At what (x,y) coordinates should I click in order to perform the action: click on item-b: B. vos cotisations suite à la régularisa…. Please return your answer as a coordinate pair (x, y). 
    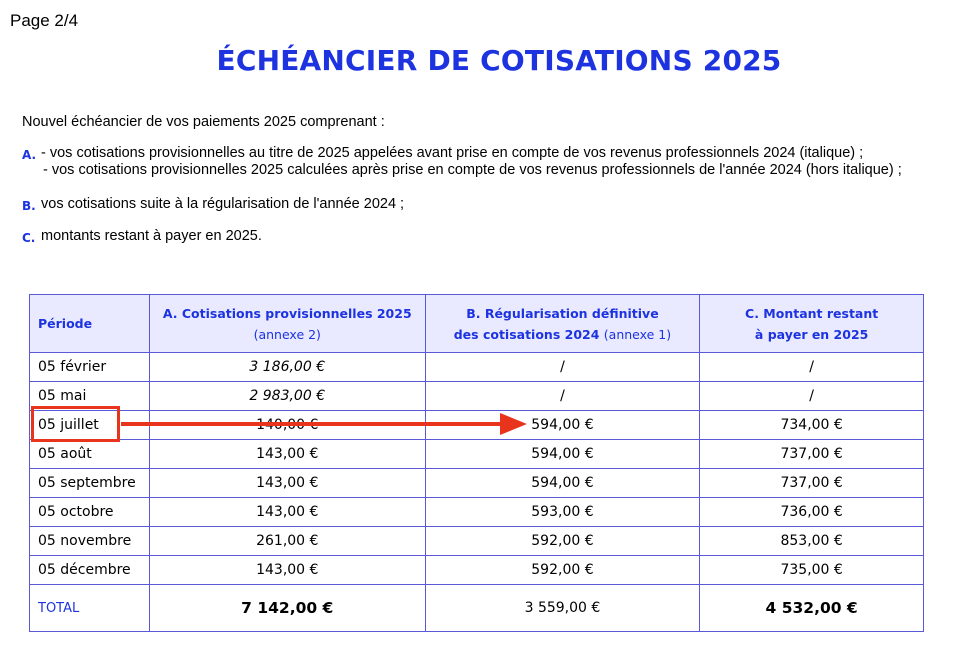
    Looking at the image, I should click on (213, 204).